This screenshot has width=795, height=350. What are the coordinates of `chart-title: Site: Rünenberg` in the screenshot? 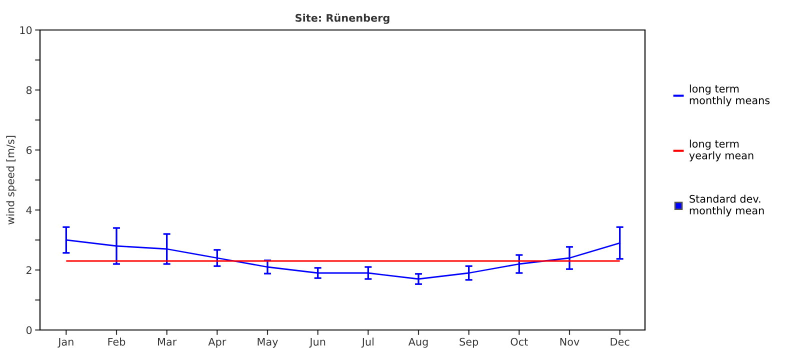 It's located at (343, 19).